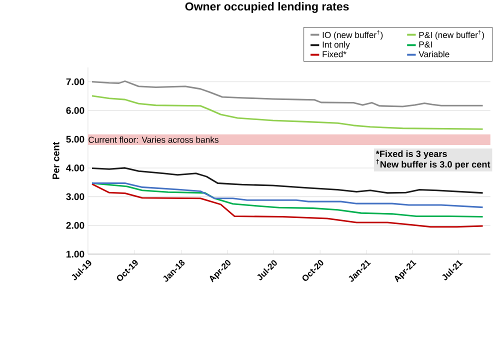 The image size is (500, 337). Describe the element at coordinates (75, 225) in the screenshot. I see `y-tick-label: 2.00` at that location.